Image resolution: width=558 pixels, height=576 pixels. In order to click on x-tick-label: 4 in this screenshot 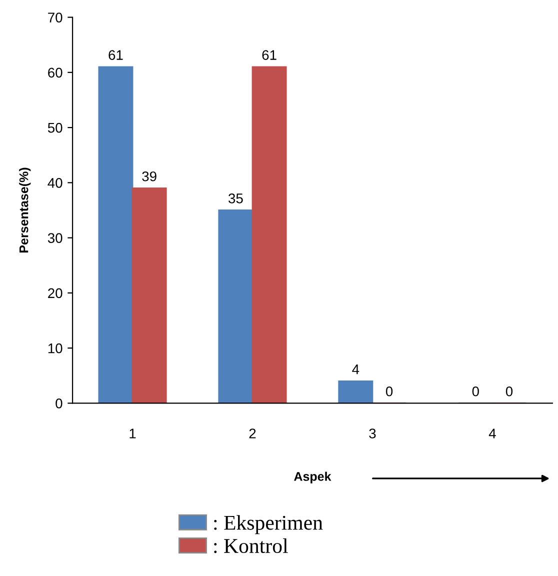, I will do `click(492, 433)`.